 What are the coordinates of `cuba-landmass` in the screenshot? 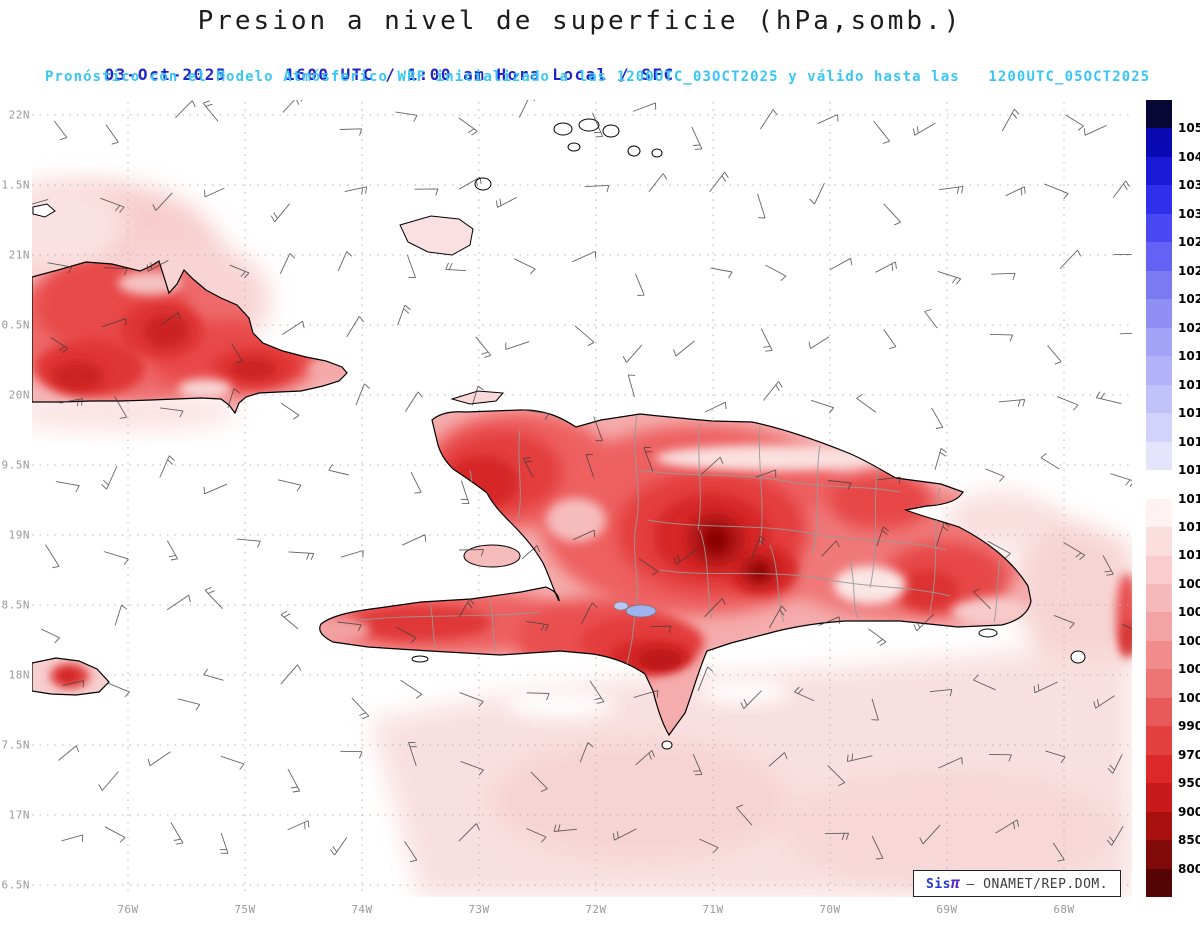 It's located at (190, 337).